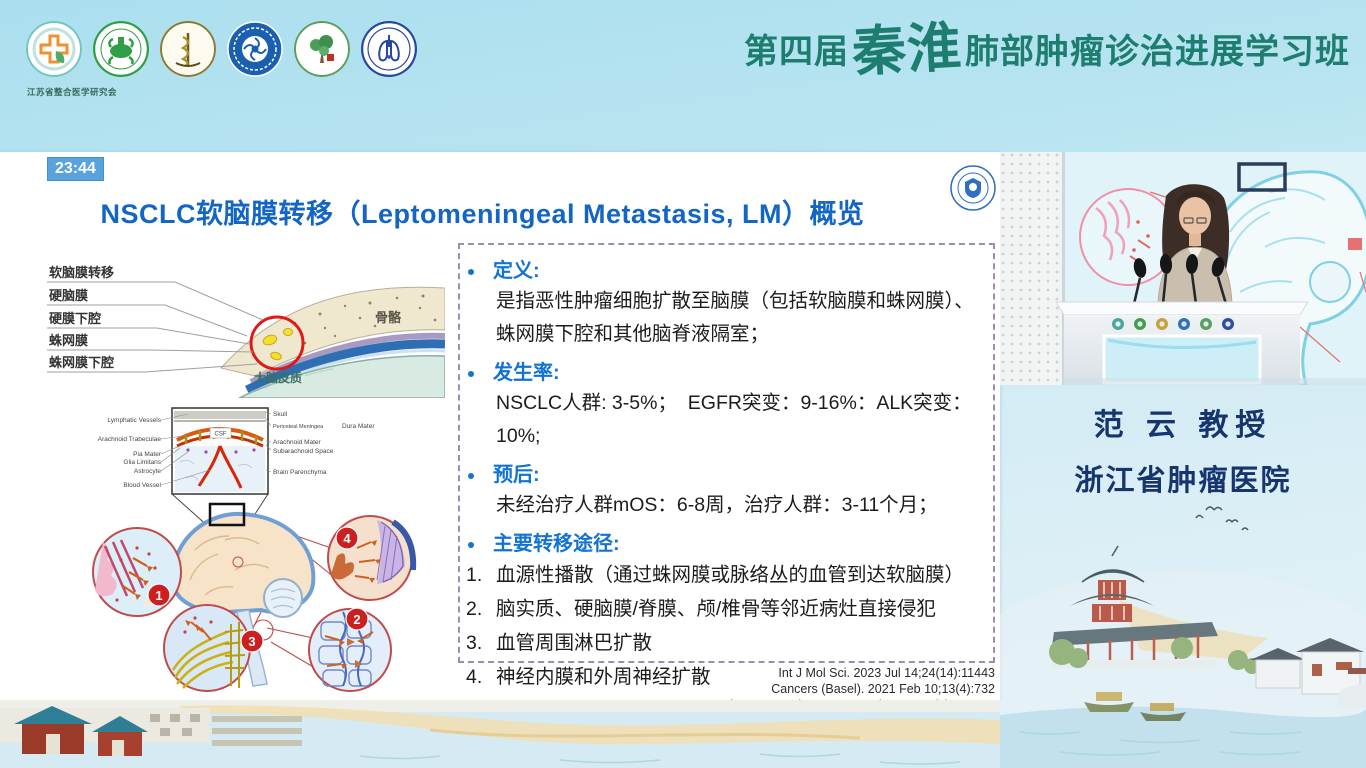 The image size is (1366, 768). I want to click on cortex-label: 大脑皮质, so click(278, 377).